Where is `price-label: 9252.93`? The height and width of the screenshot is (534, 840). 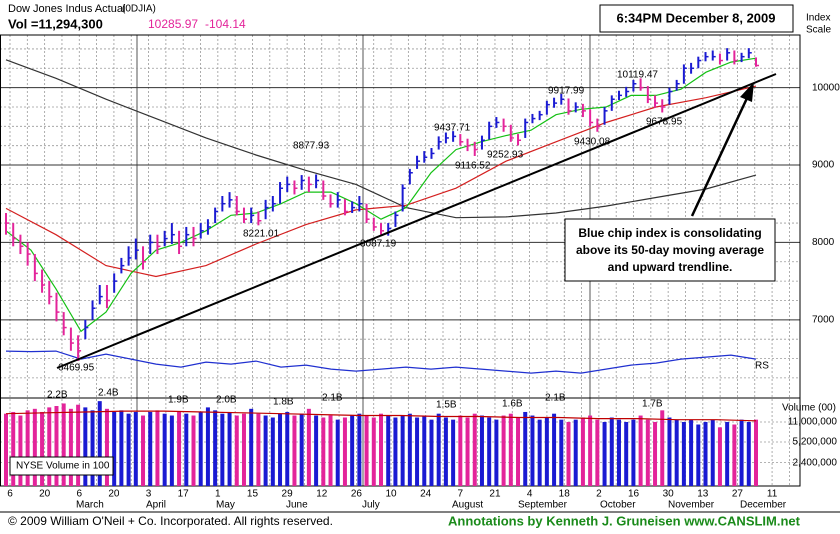
price-label: 9252.93 is located at coordinates (505, 155).